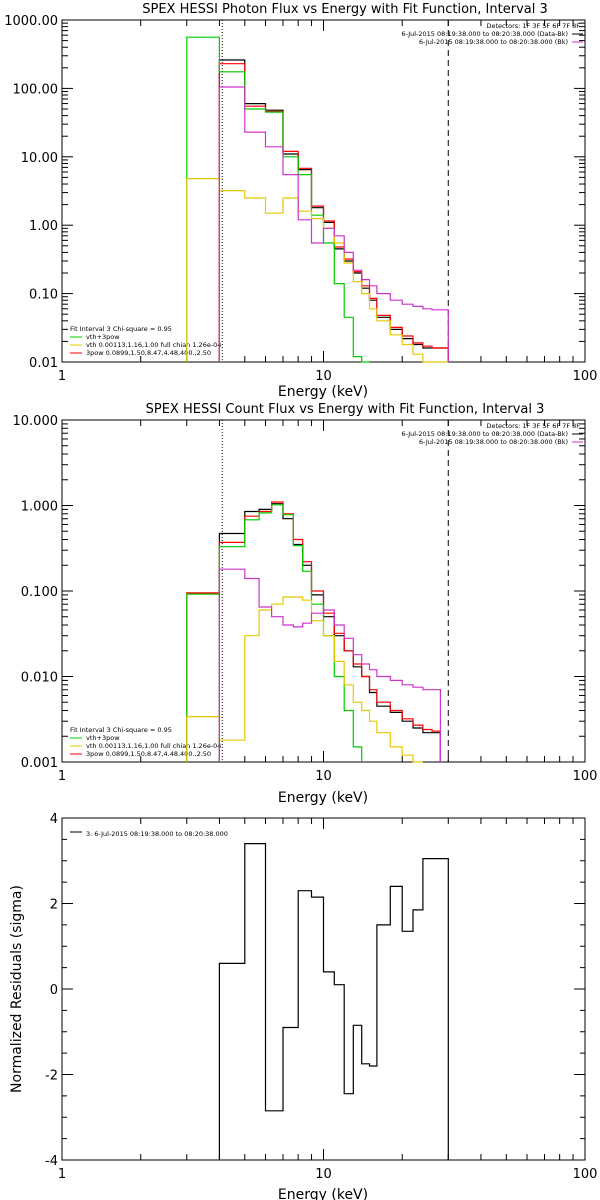 The image size is (600, 1200). What do you see at coordinates (148, 353) in the screenshot?
I see `photon-flux-legend-3pow-label: 3pow 0.0899,1.50,8.47,4.48,400.,2.50` at bounding box center [148, 353].